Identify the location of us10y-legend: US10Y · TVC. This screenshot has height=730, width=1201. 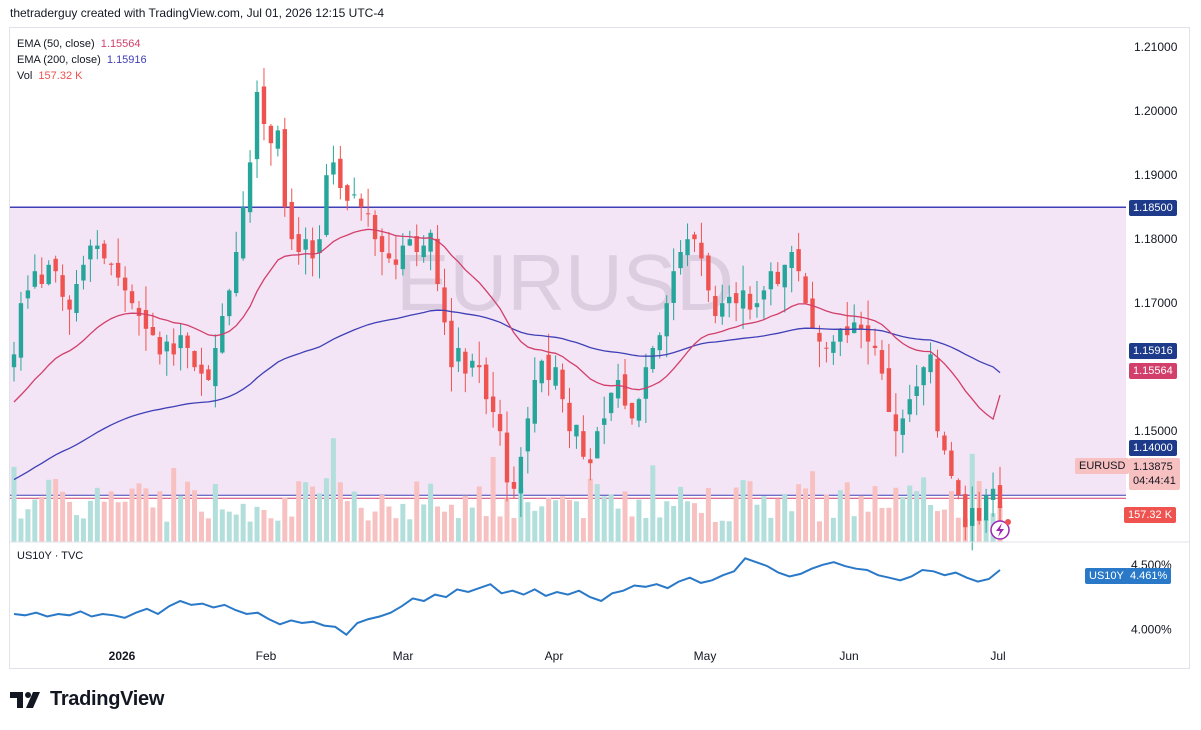
(50, 556).